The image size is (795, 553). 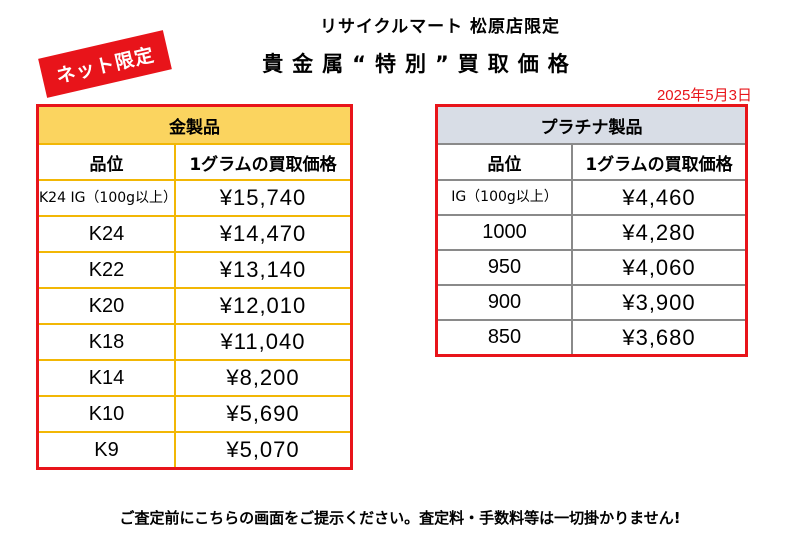 I want to click on price-date: 2025年5月3日, so click(x=704, y=95).